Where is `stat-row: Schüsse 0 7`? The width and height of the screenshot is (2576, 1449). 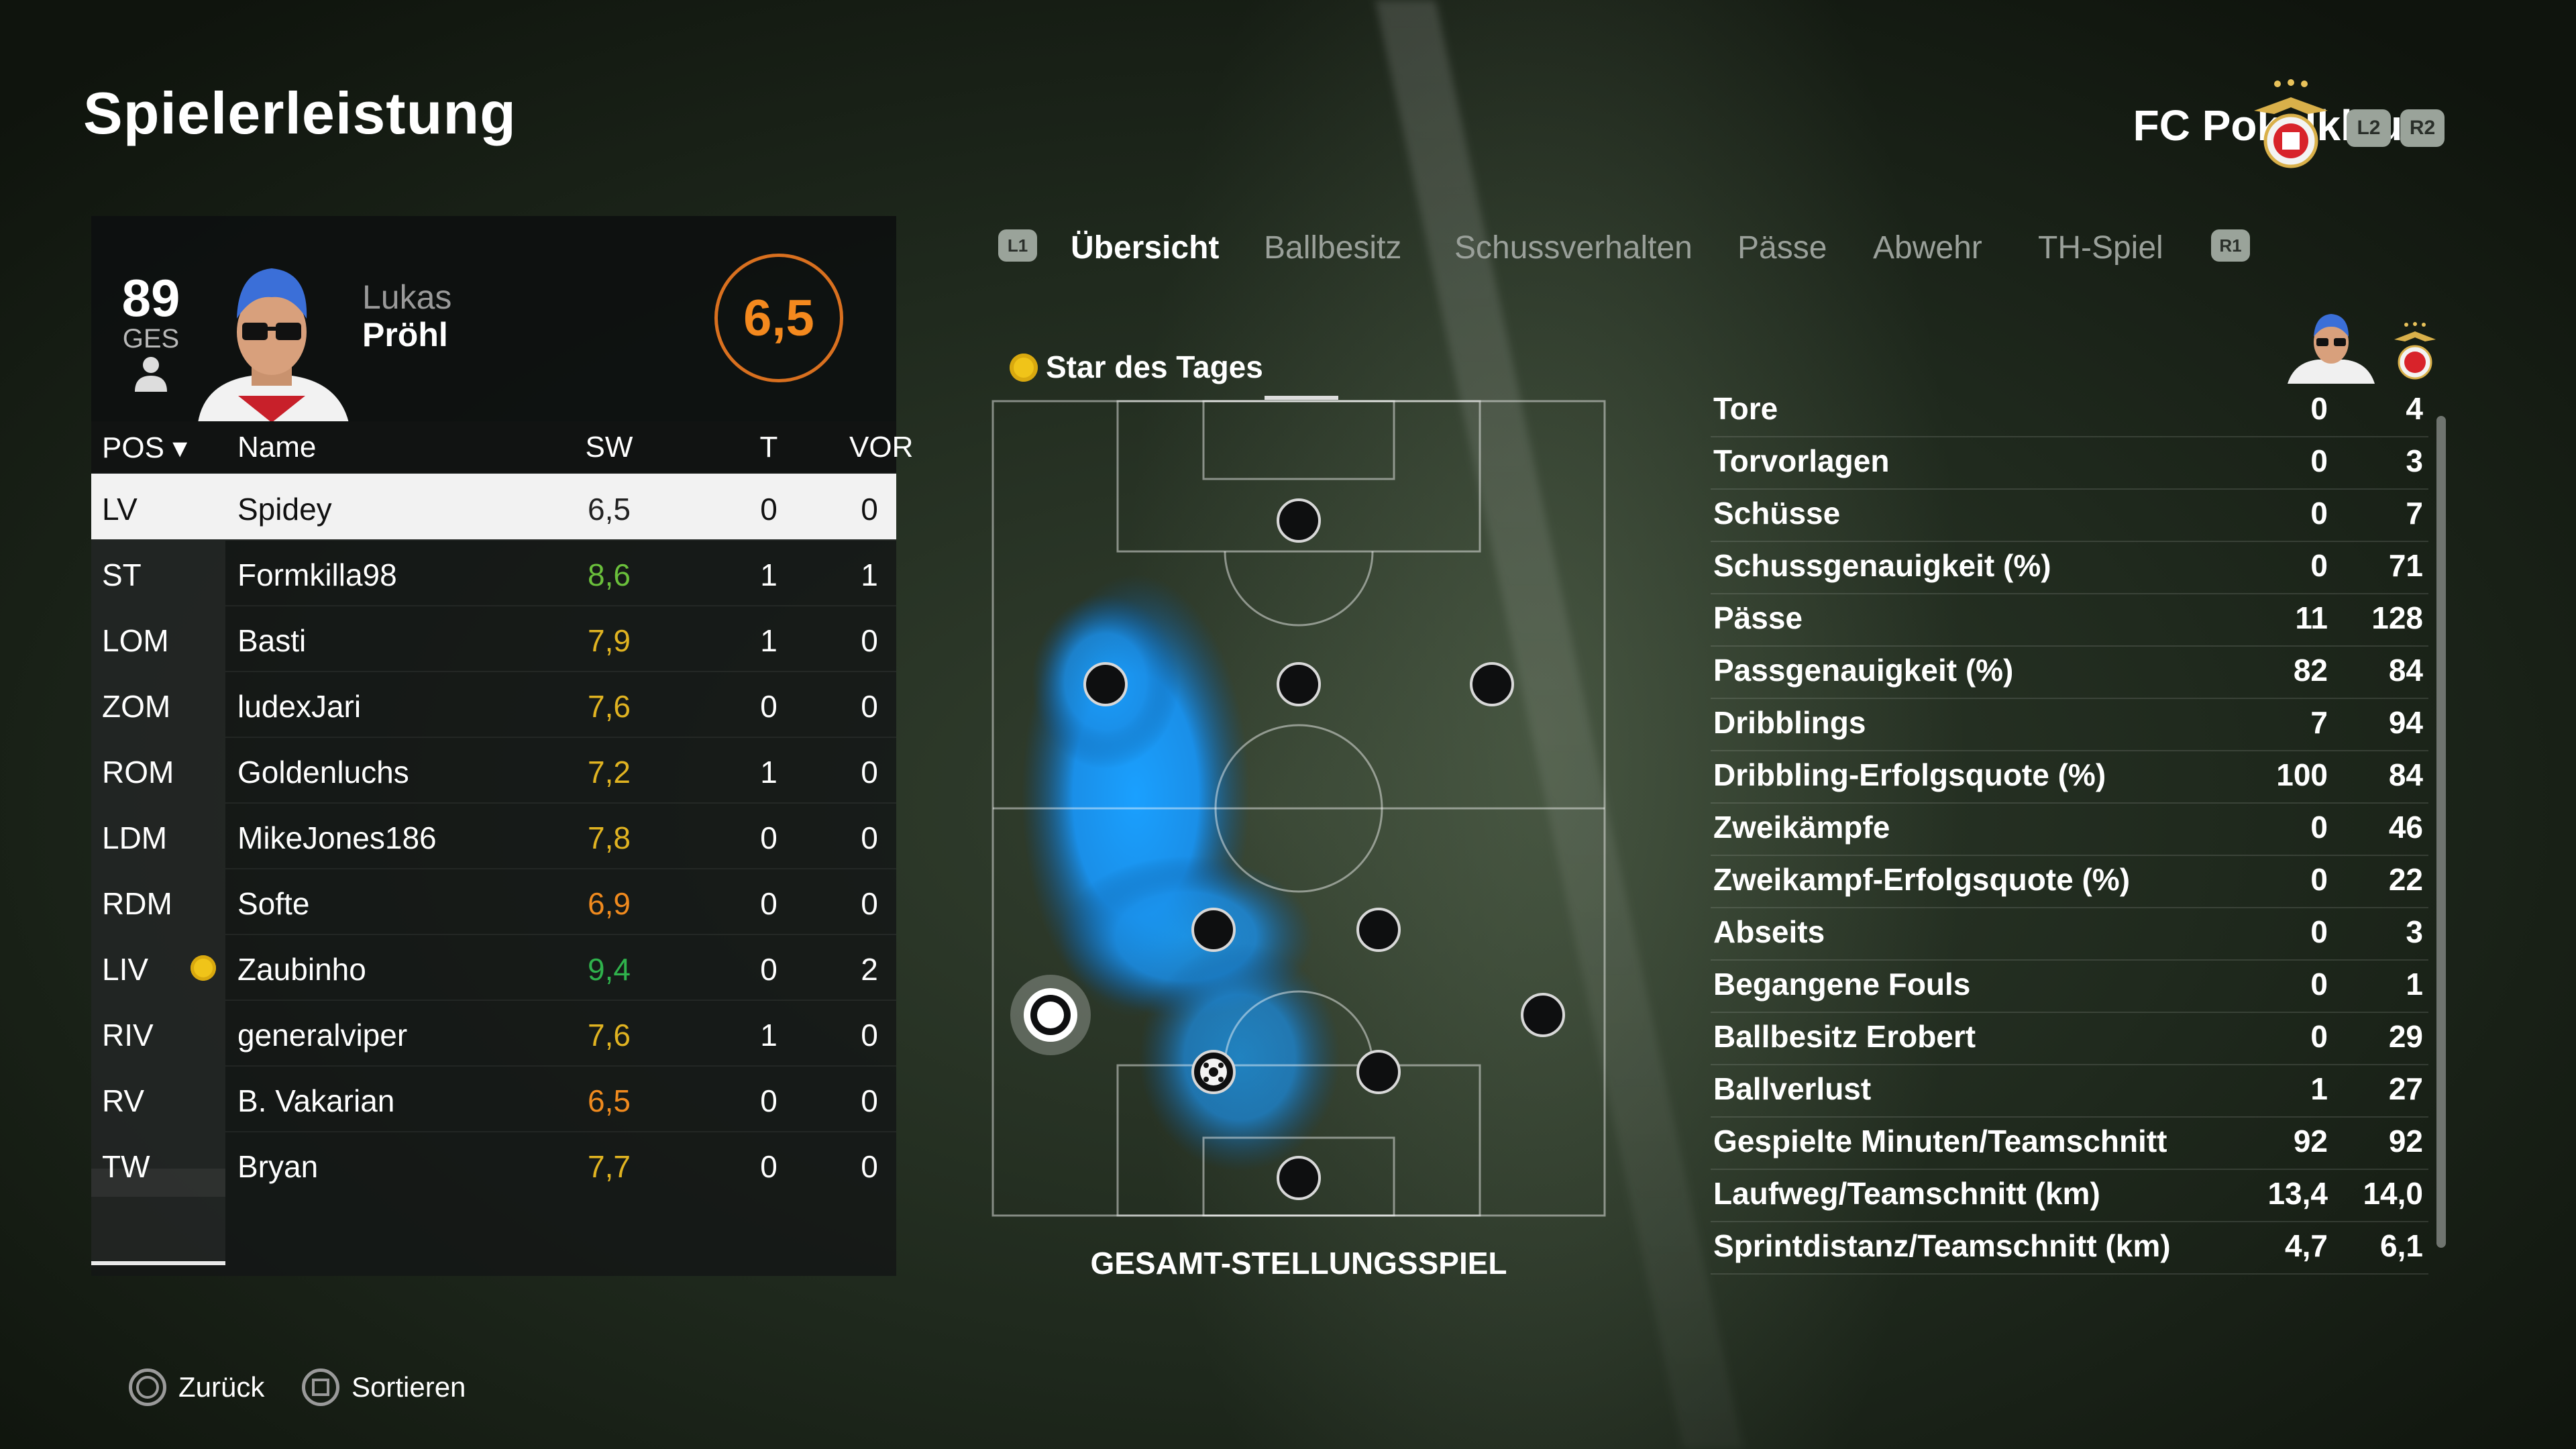
stat-row: Schüsse 0 7 is located at coordinates (2069, 515).